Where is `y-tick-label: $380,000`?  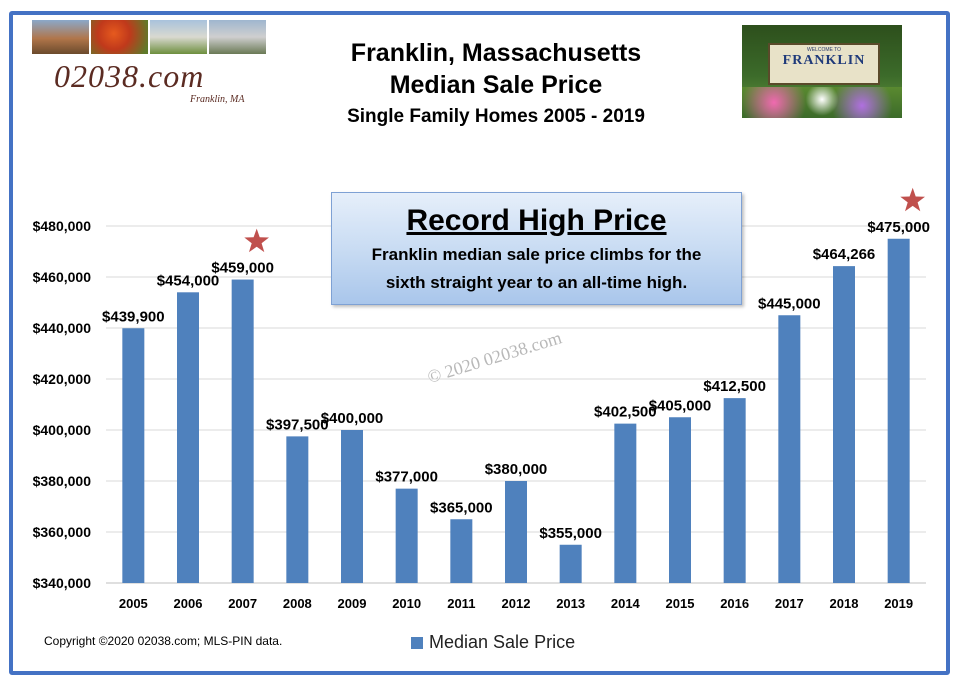
y-tick-label: $380,000 is located at coordinates (62, 481).